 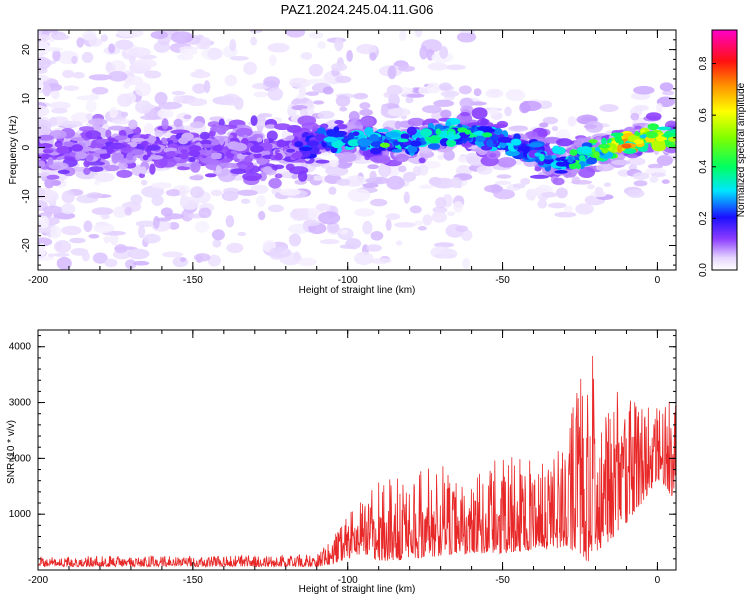 I want to click on spectrogram-x-tick-label: -150, so click(x=193, y=280).